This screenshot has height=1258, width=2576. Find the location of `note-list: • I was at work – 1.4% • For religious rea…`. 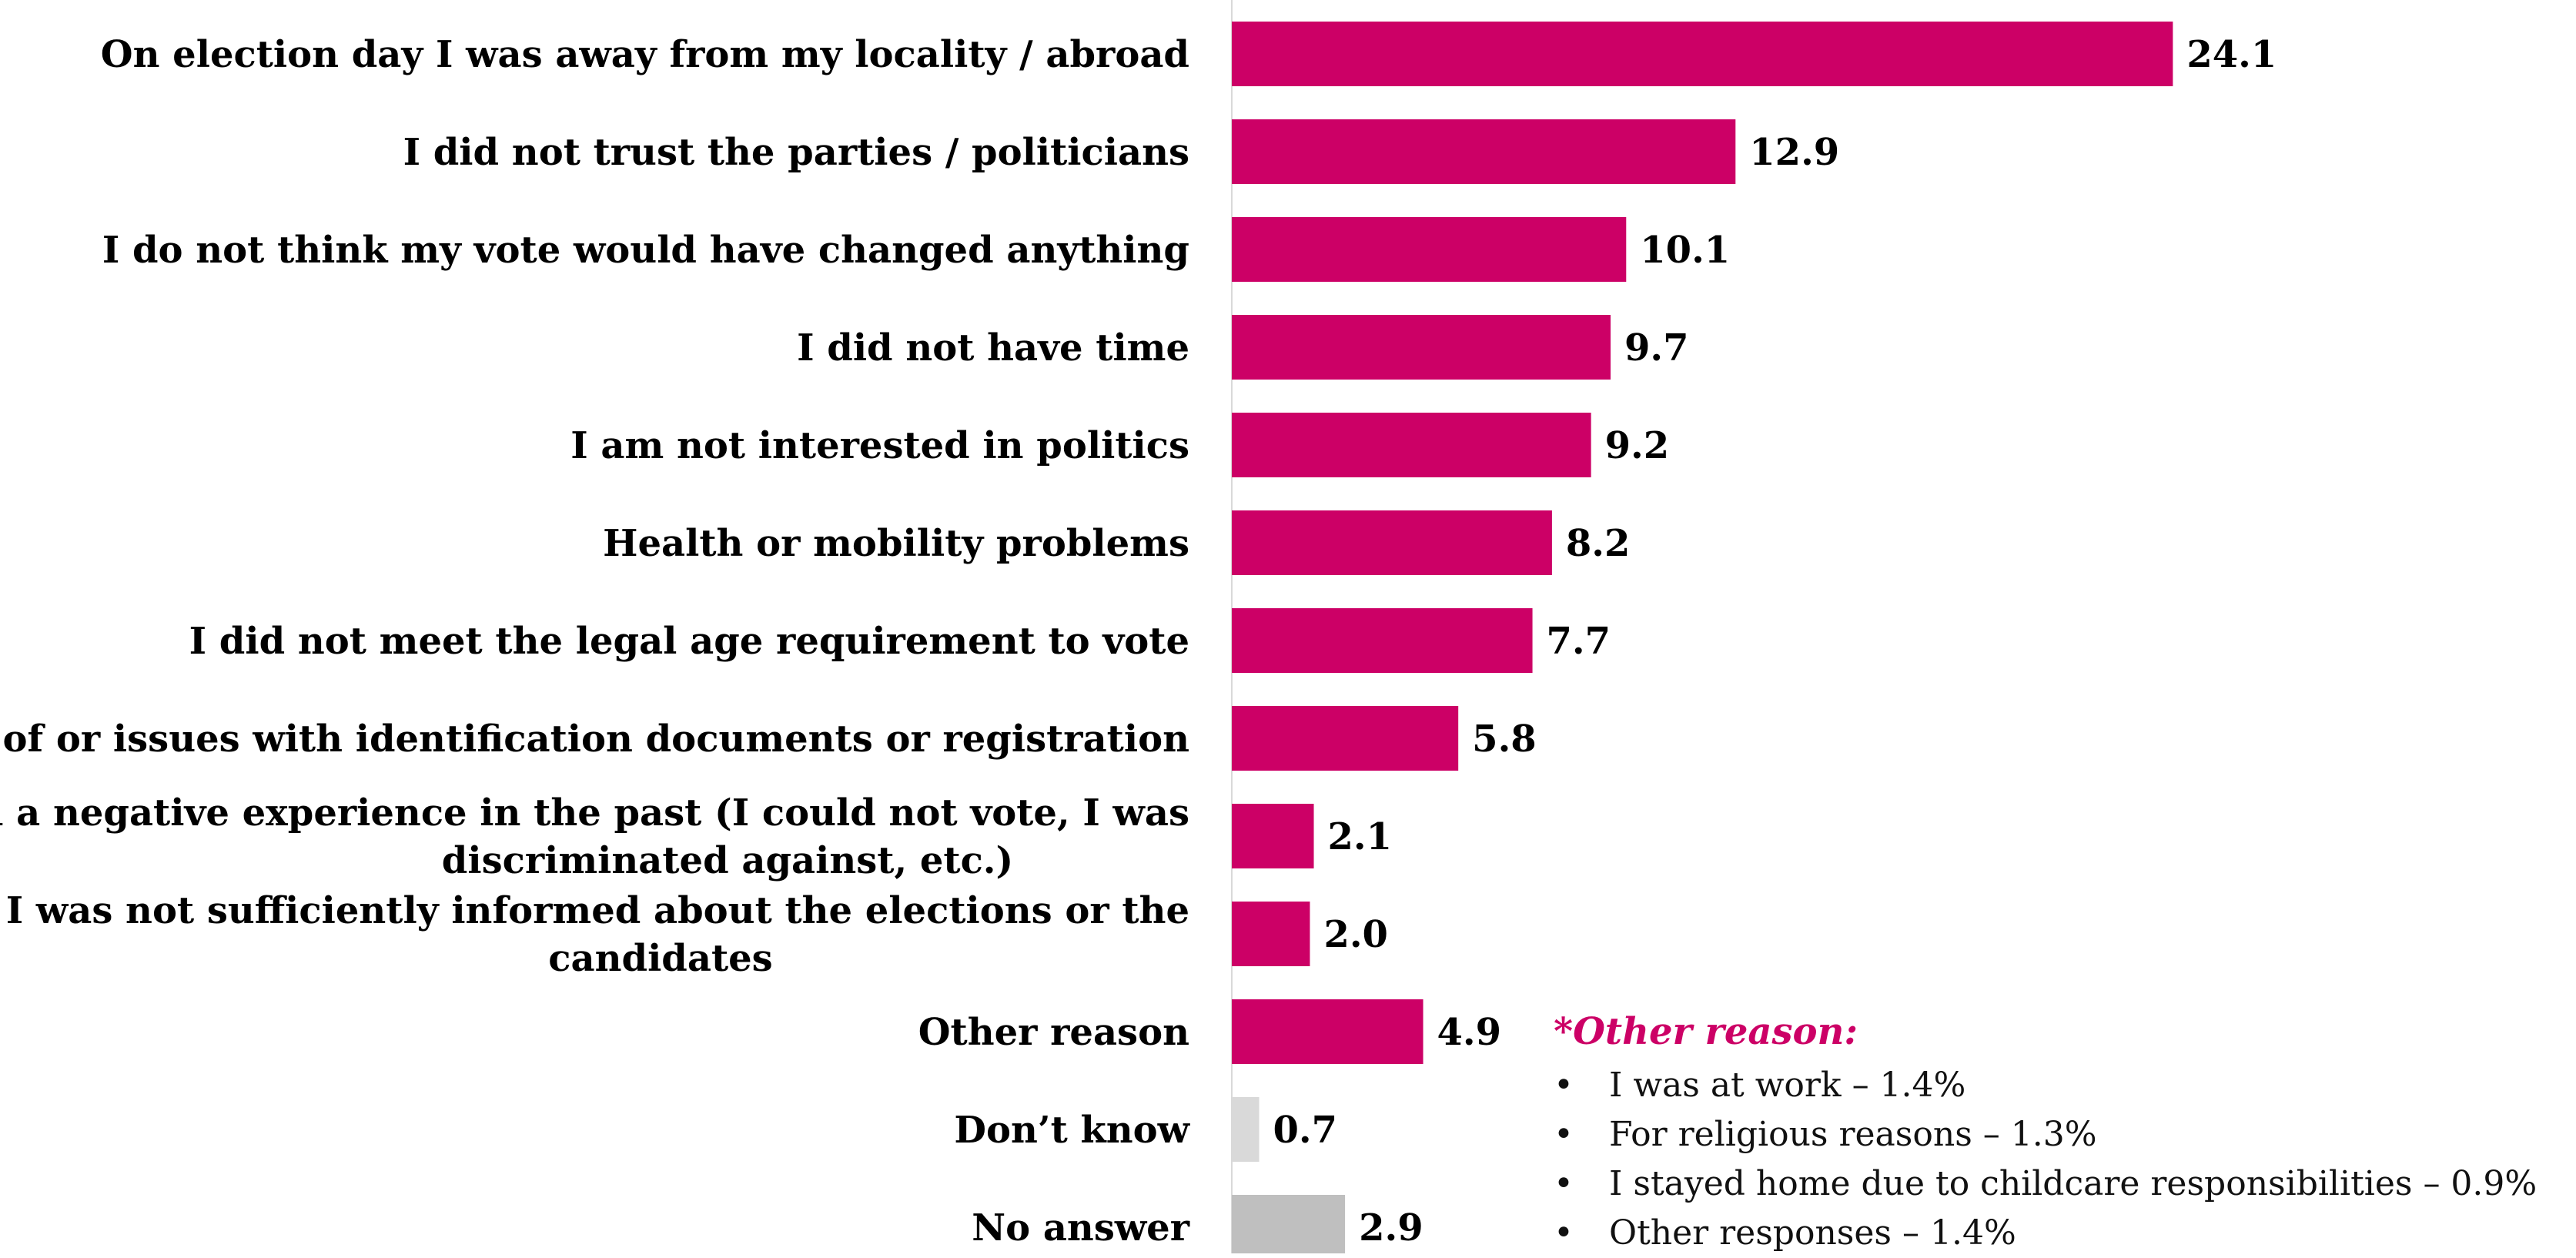

note-list: • I was at work – 1.4% • For religious rea… is located at coordinates (2046, 1160).